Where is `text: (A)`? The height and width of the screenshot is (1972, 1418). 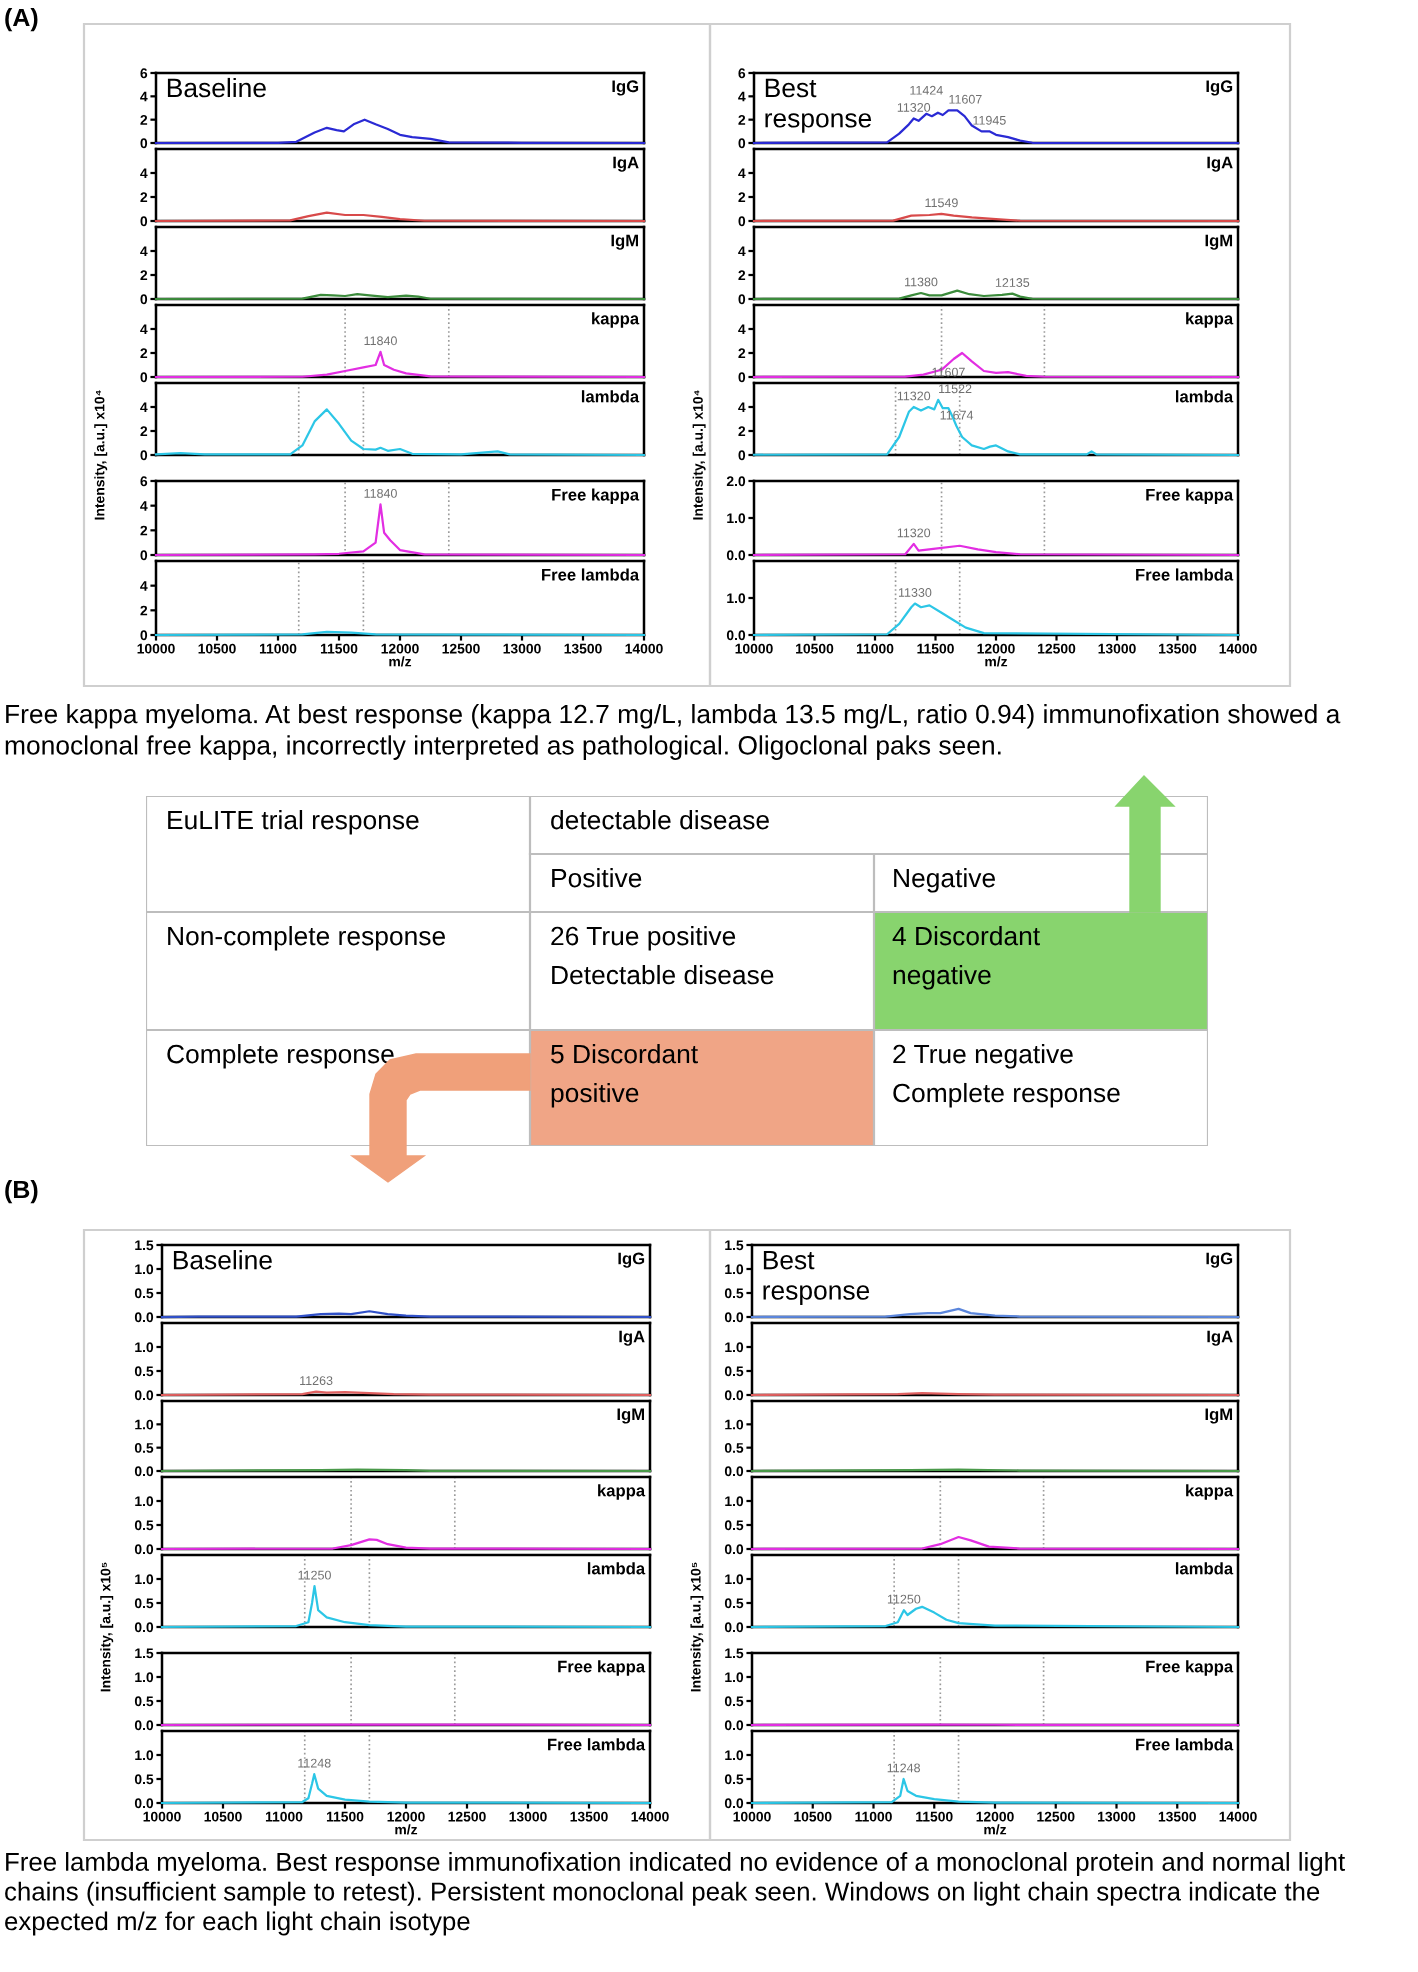 text: (A) is located at coordinates (21, 20).